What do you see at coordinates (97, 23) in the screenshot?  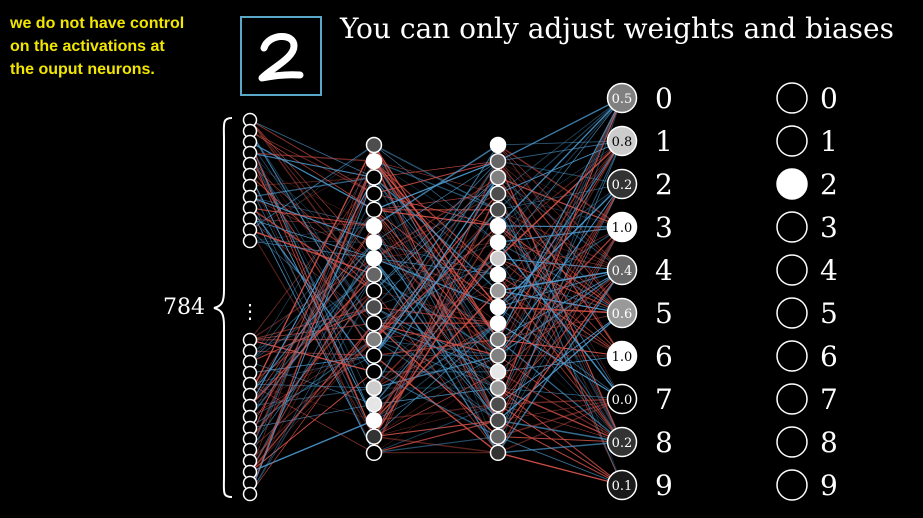 I see `note-line-1: we do not have control` at bounding box center [97, 23].